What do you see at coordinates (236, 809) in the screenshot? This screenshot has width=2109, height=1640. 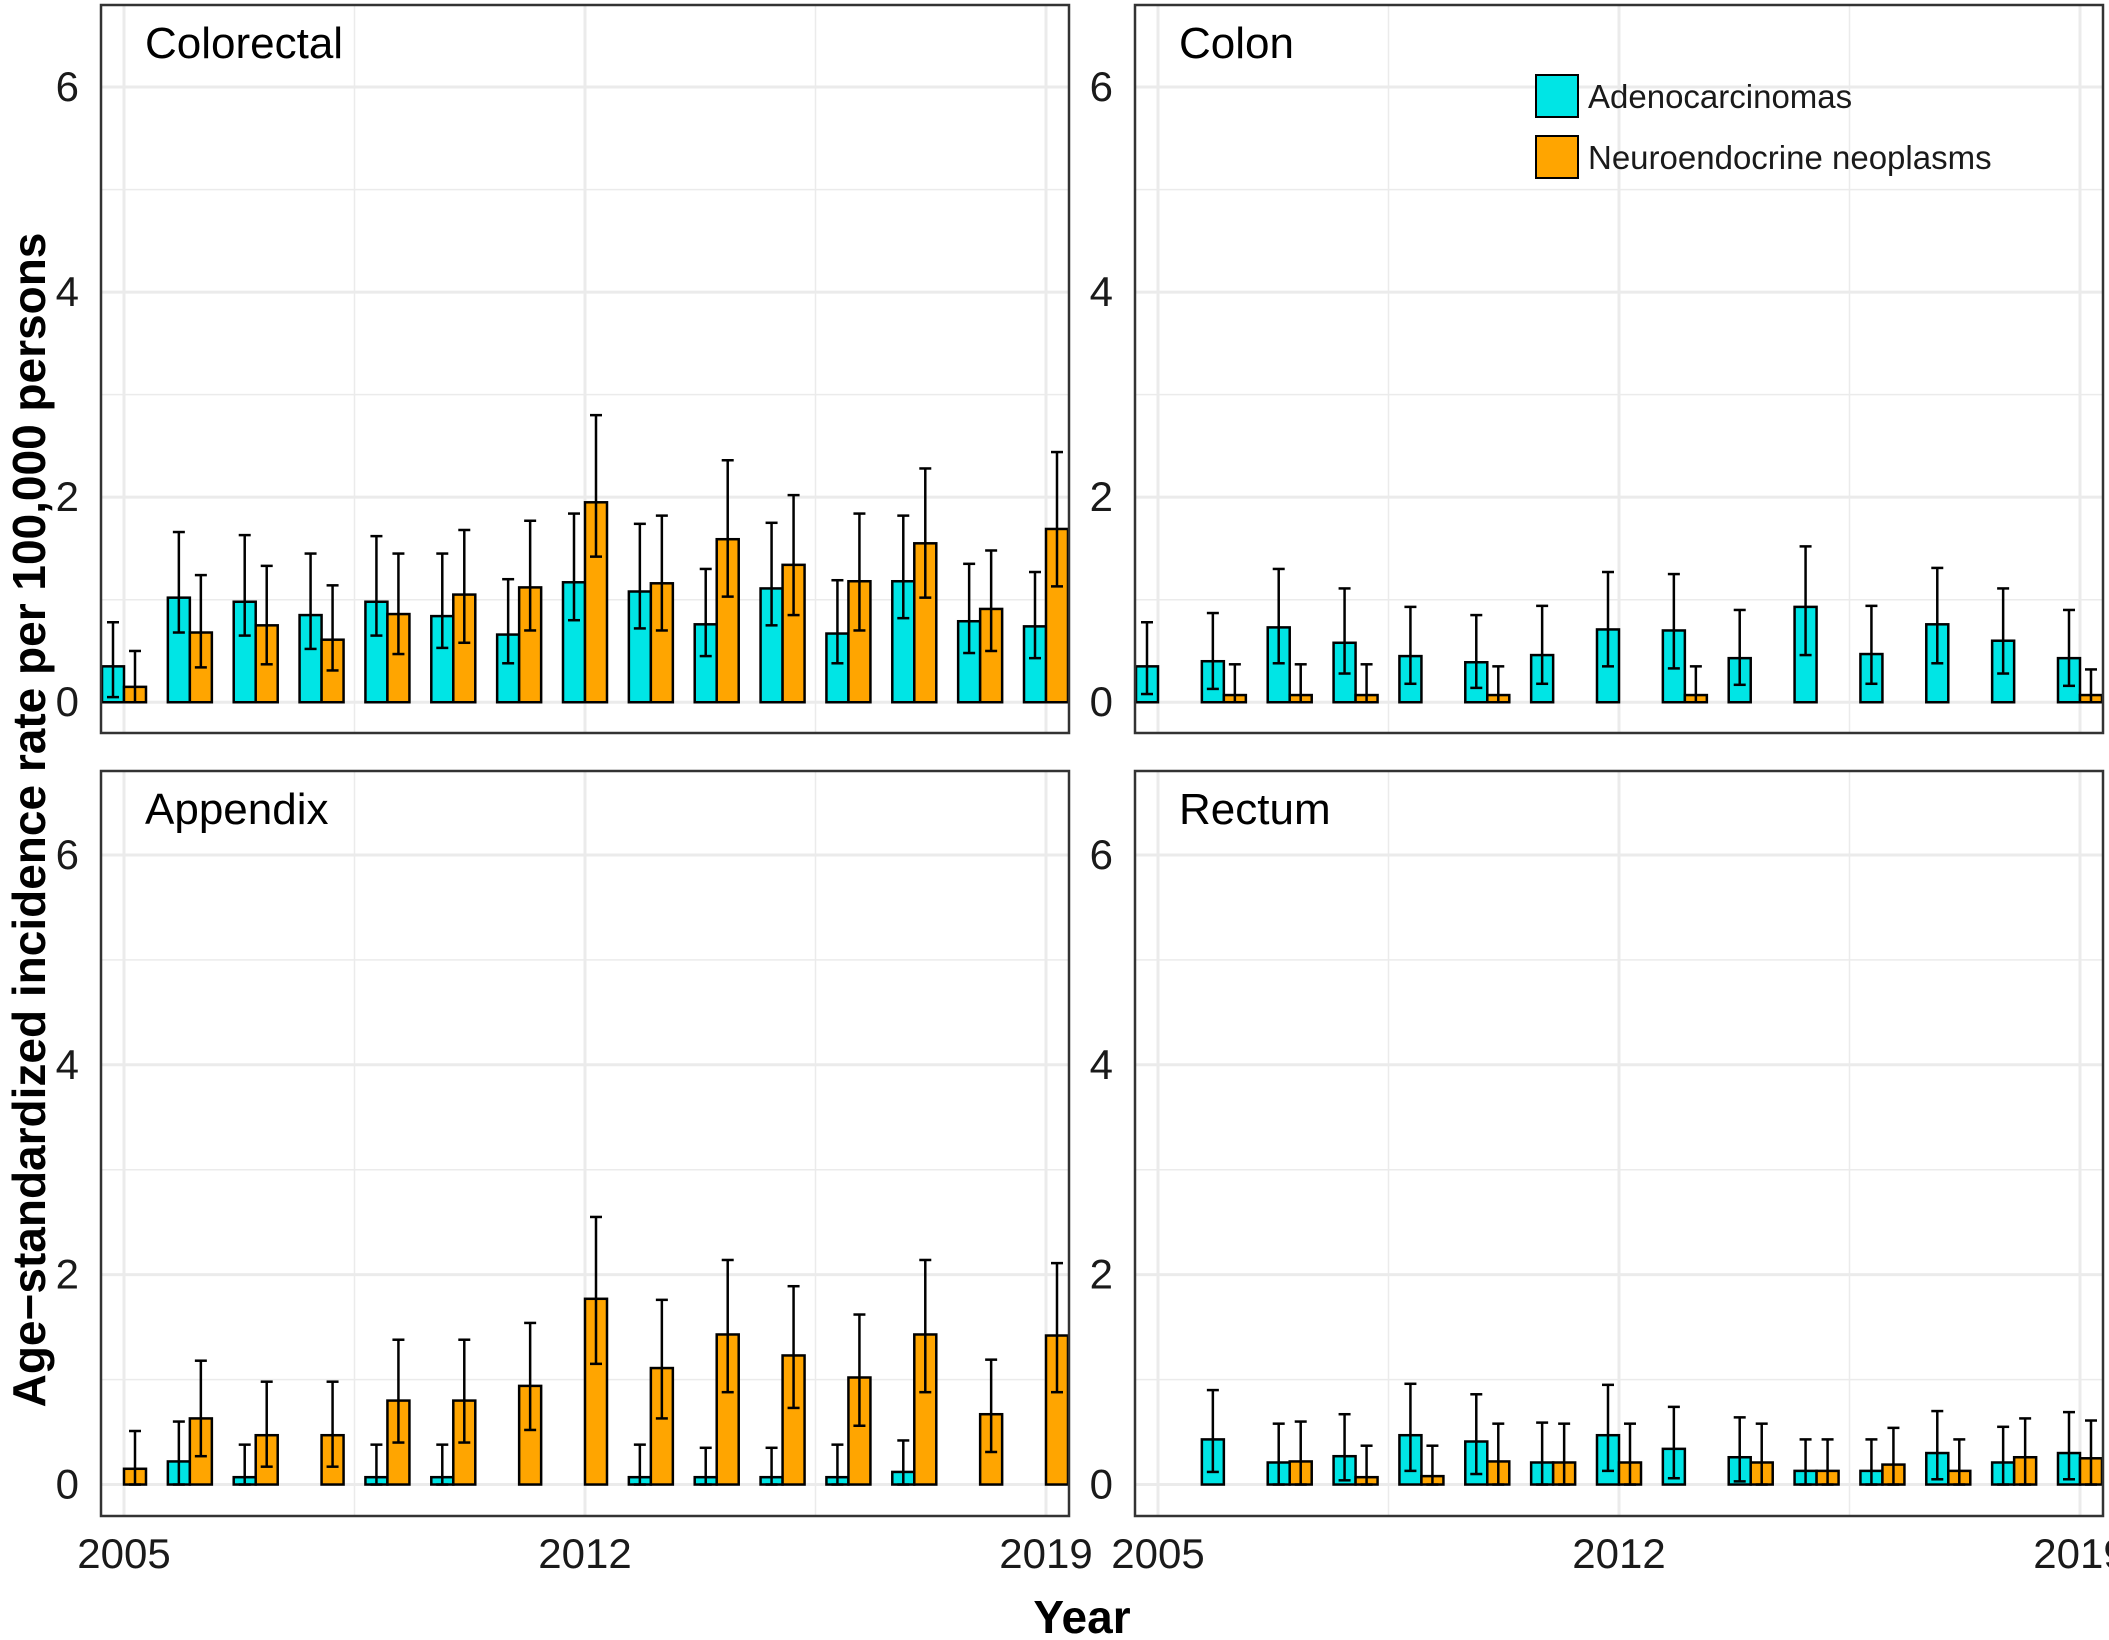 I see `panel-title: Appendix` at bounding box center [236, 809].